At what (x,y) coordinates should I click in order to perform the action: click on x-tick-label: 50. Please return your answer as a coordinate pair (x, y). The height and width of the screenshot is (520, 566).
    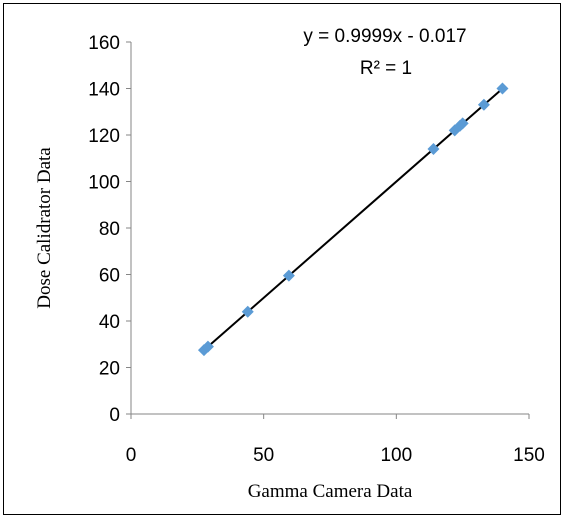
    Looking at the image, I should click on (263, 455).